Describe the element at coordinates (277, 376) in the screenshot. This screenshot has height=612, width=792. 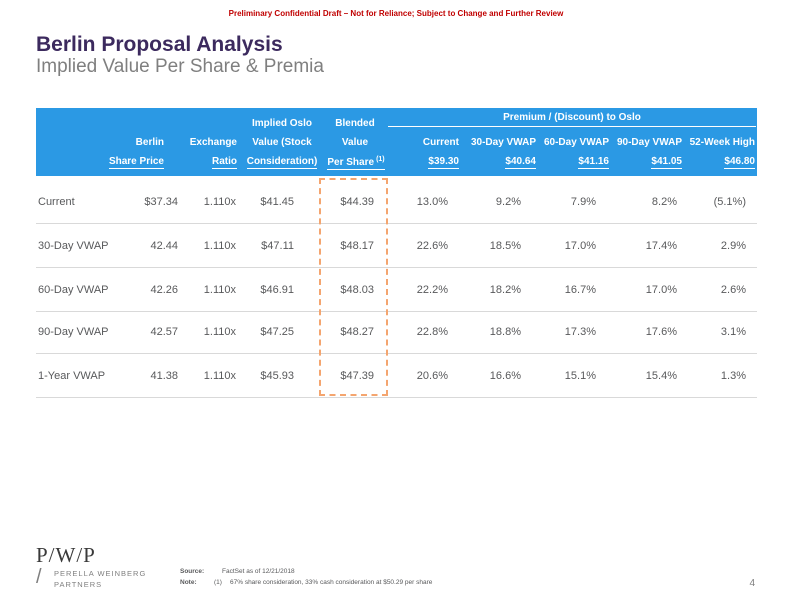
I see `cell-implied-value: $45.93` at that location.